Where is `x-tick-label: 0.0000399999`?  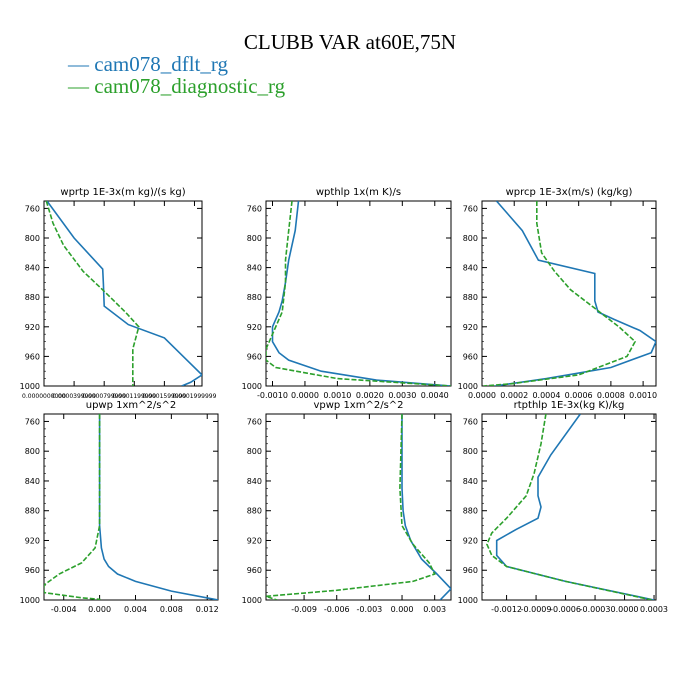 x-tick-label: 0.0000399999 is located at coordinates (74, 396).